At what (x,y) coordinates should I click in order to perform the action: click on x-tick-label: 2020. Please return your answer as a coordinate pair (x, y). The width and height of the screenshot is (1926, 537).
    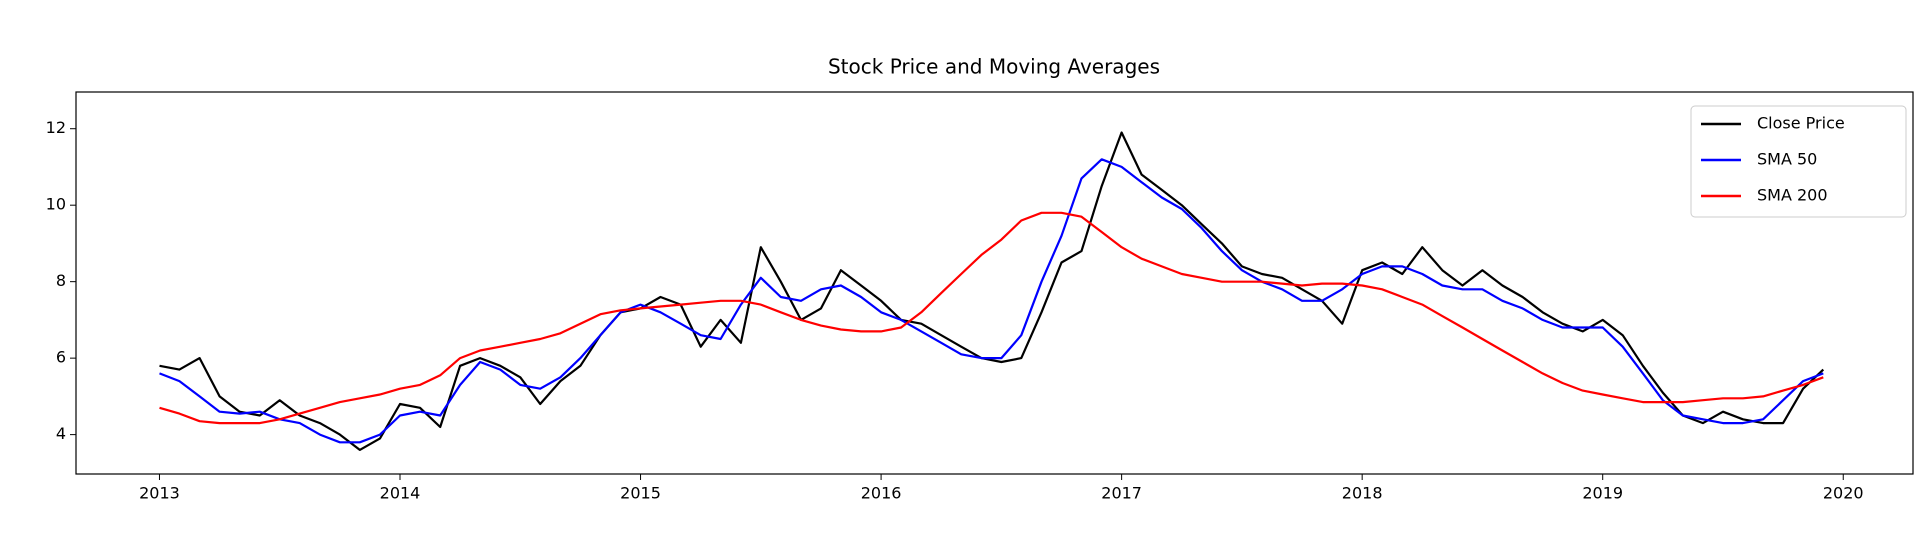
    Looking at the image, I should click on (1843, 493).